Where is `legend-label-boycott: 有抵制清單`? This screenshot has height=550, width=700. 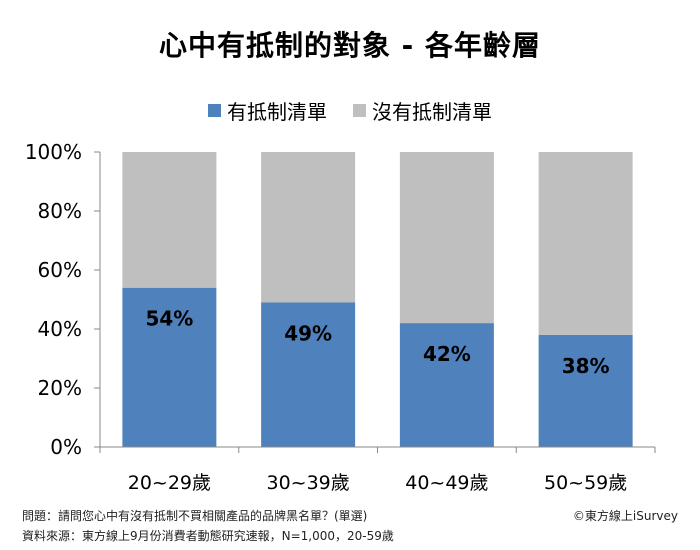
legend-label-boycott: 有抵制清單 is located at coordinates (277, 112).